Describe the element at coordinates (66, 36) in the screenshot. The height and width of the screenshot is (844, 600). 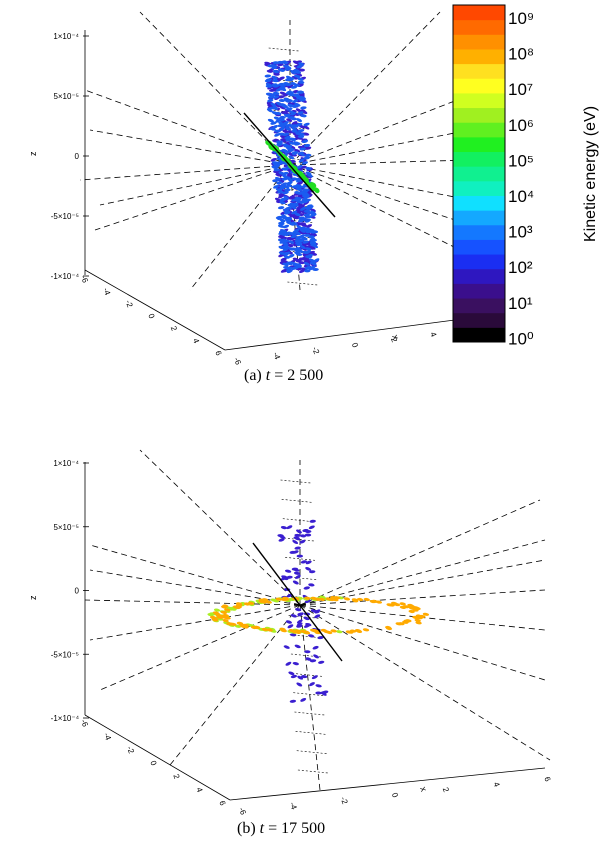
I see `z-tick-label: 1×10⁻⁴` at that location.